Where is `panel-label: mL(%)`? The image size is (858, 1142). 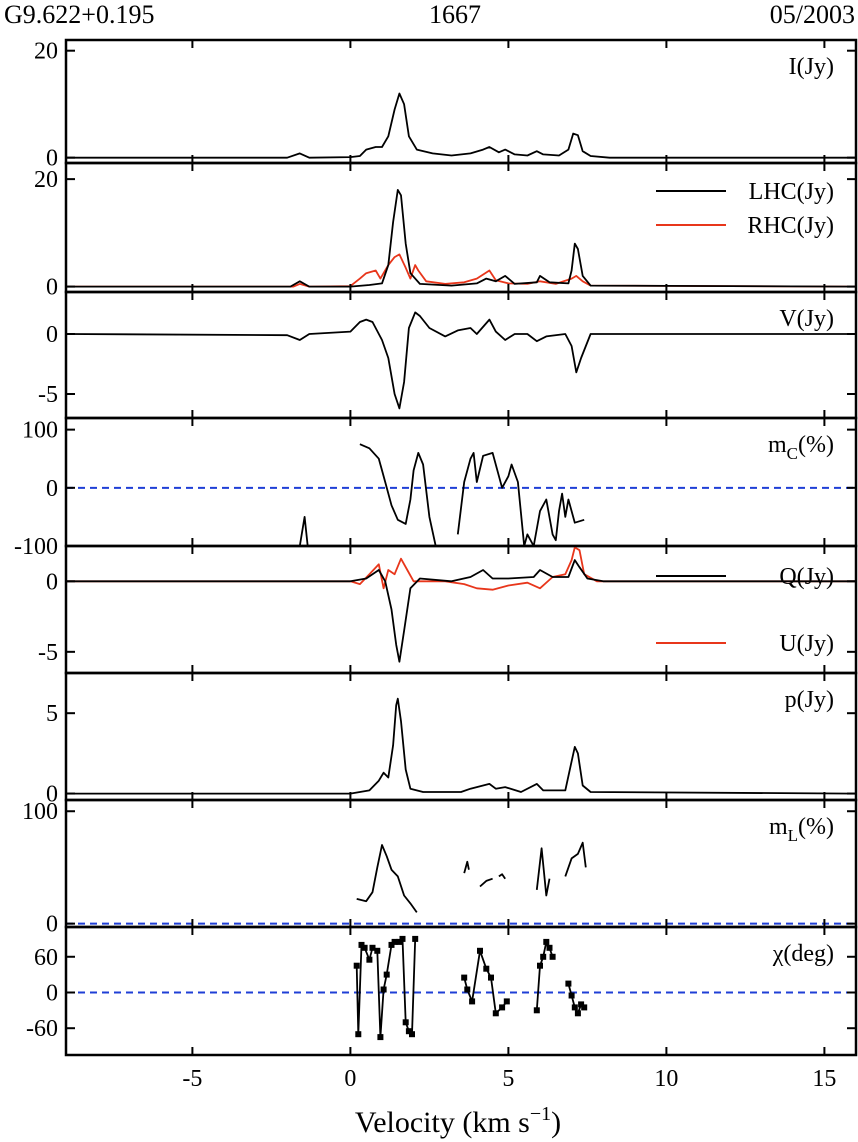 panel-label: mL(%) is located at coordinates (801, 829).